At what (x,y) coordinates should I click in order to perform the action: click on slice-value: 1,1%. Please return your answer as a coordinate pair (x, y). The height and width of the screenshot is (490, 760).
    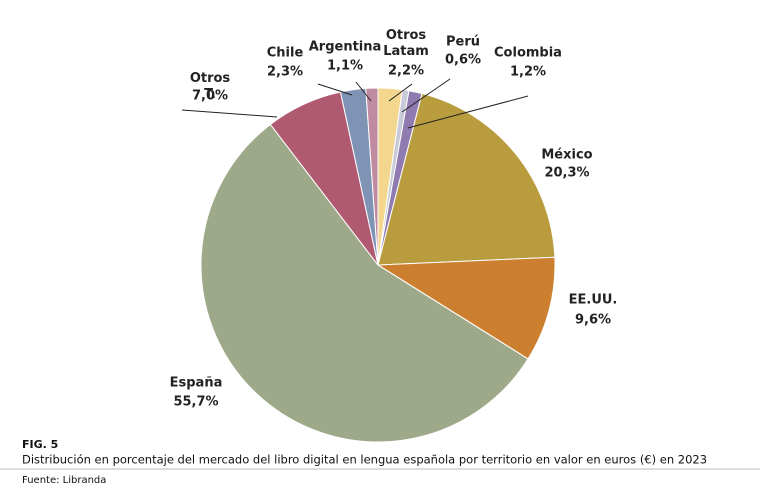
    Looking at the image, I should click on (345, 66).